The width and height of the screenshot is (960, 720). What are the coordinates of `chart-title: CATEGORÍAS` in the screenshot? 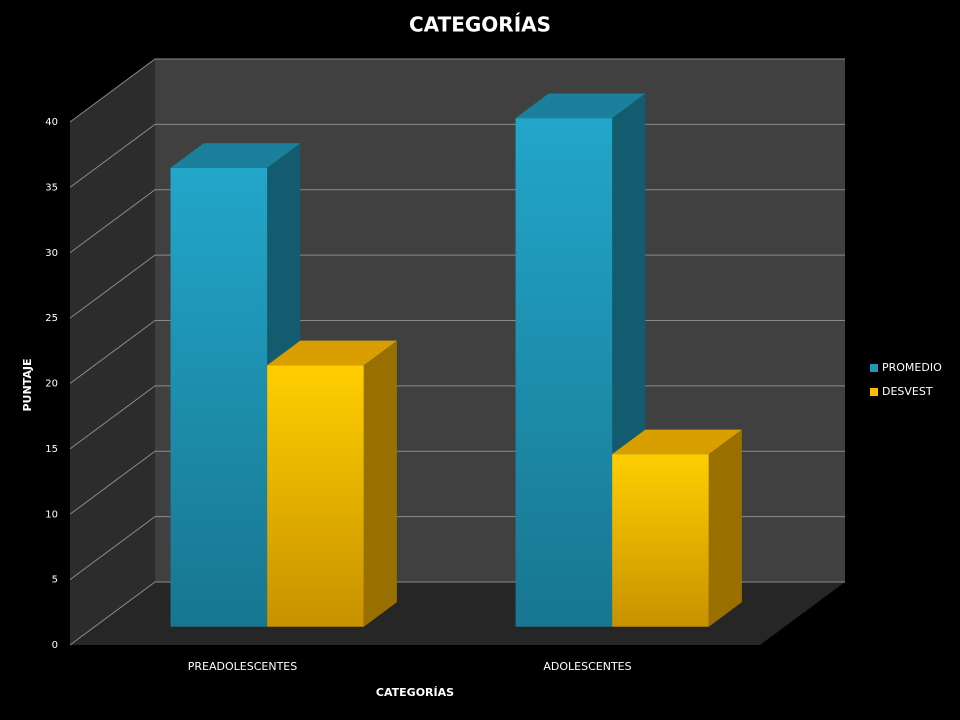 It's located at (480, 25).